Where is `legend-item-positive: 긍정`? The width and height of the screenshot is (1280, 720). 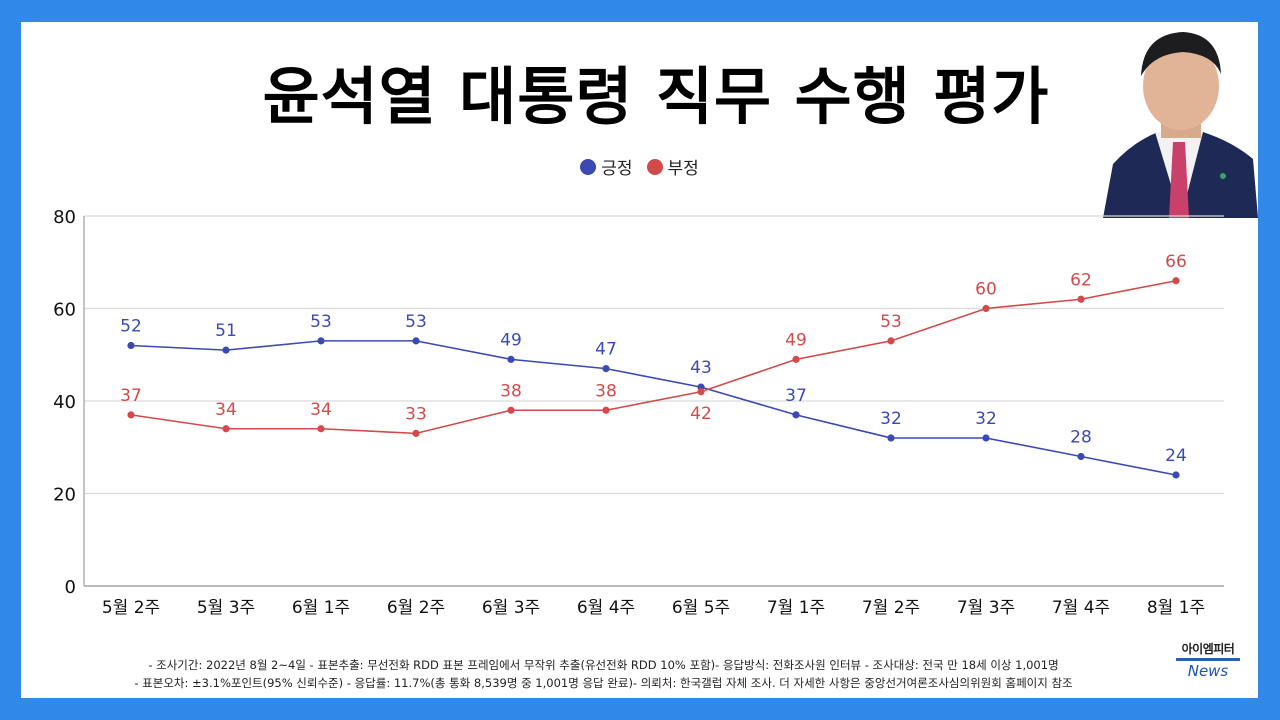 legend-item-positive: 긍정 is located at coordinates (606, 166).